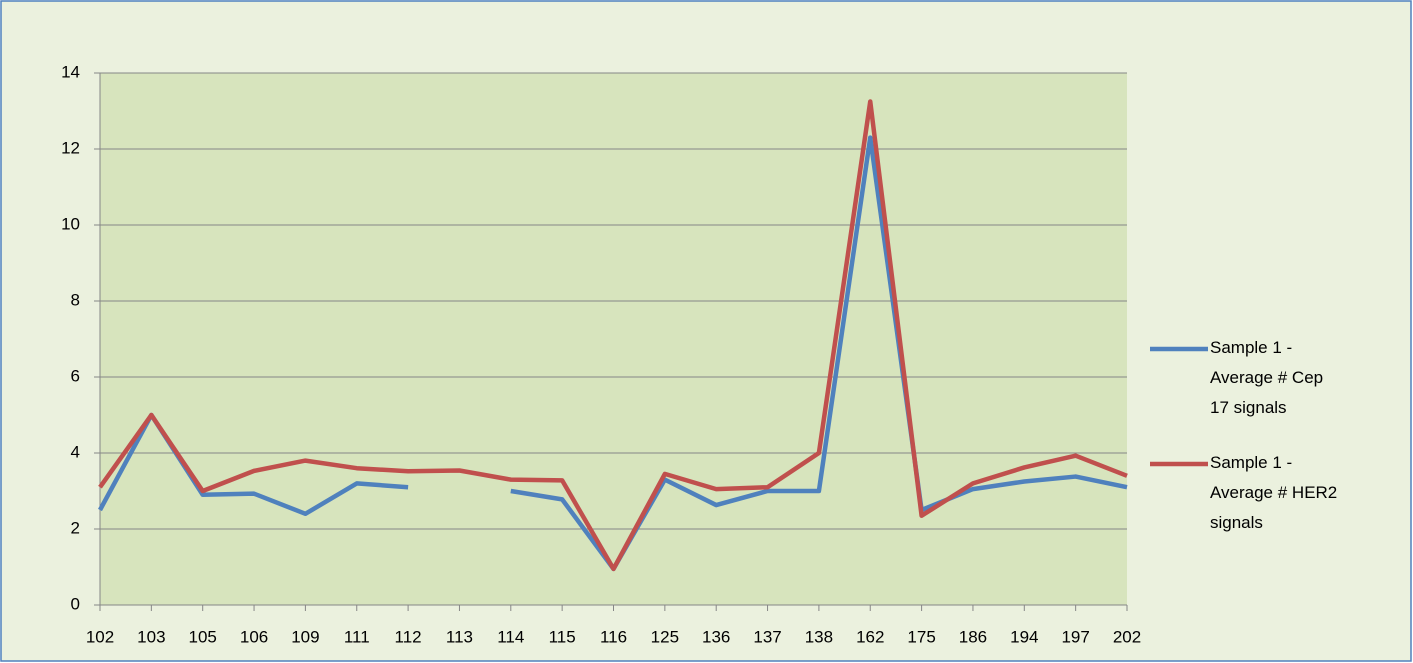  Describe the element at coordinates (357, 636) in the screenshot. I see `x-tick-label: 111` at that location.